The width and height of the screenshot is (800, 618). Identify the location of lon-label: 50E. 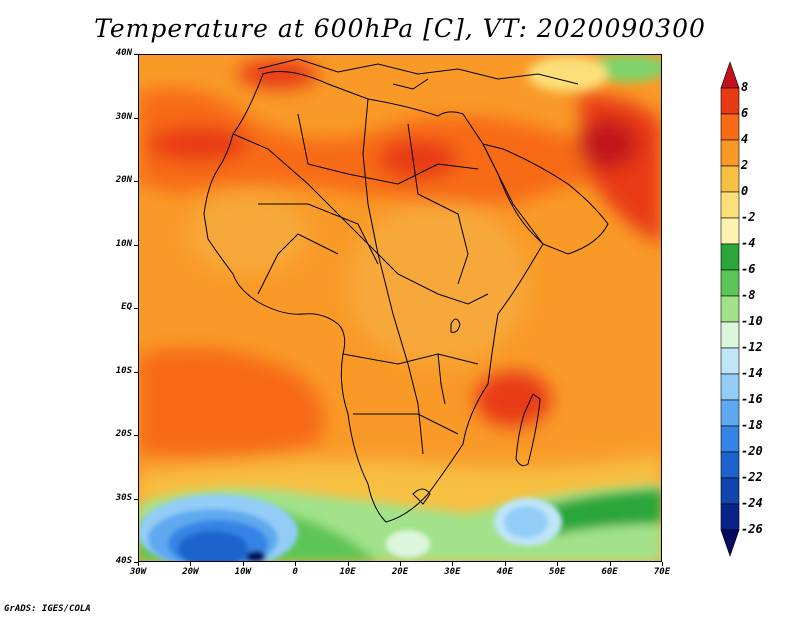
(557, 572).